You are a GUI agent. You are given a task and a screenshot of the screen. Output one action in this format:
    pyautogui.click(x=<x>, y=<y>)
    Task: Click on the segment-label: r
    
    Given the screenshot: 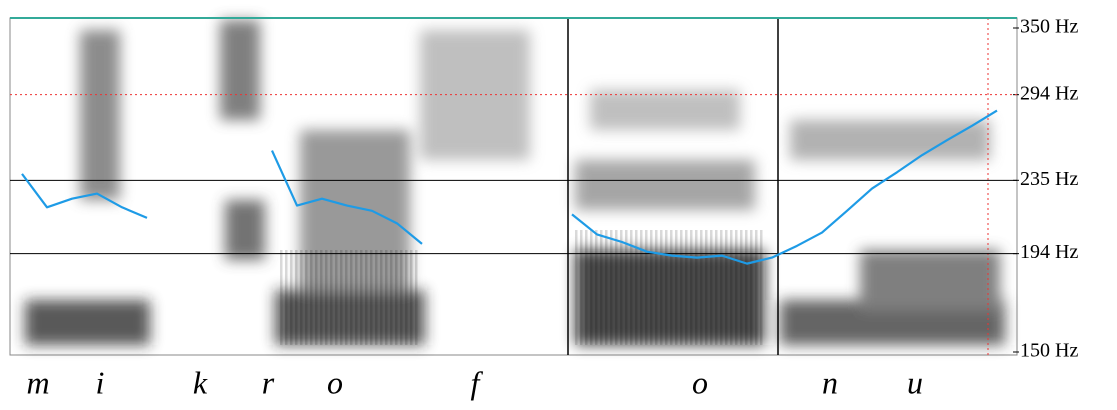 What is the action you would take?
    pyautogui.click(x=268, y=382)
    